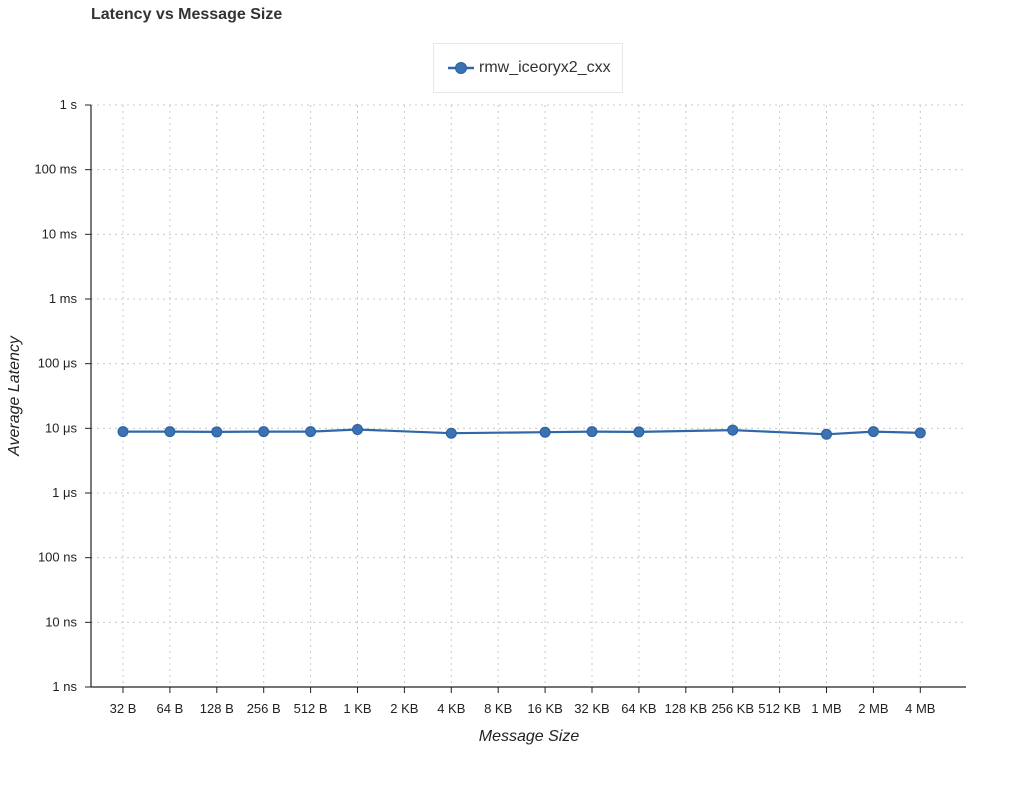 Image resolution: width=1024 pixels, height=785 pixels. What do you see at coordinates (217, 708) in the screenshot?
I see `x-tick-label: 128 B` at bounding box center [217, 708].